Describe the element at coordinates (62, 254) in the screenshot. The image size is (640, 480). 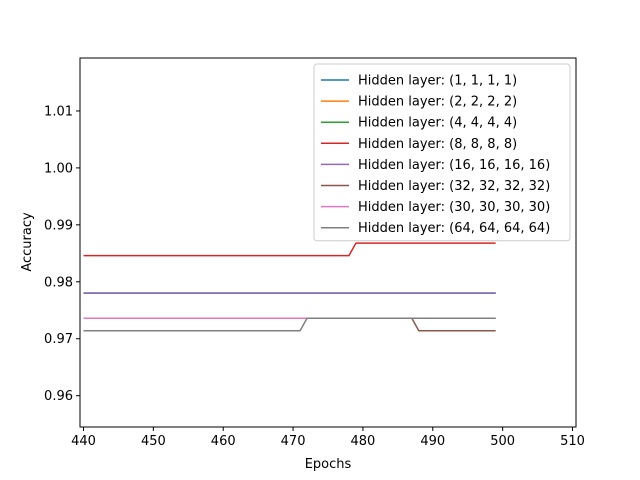
I see `y-axis: 0.96 0.97 0.98 0.99 1.00 1.01` at that location.